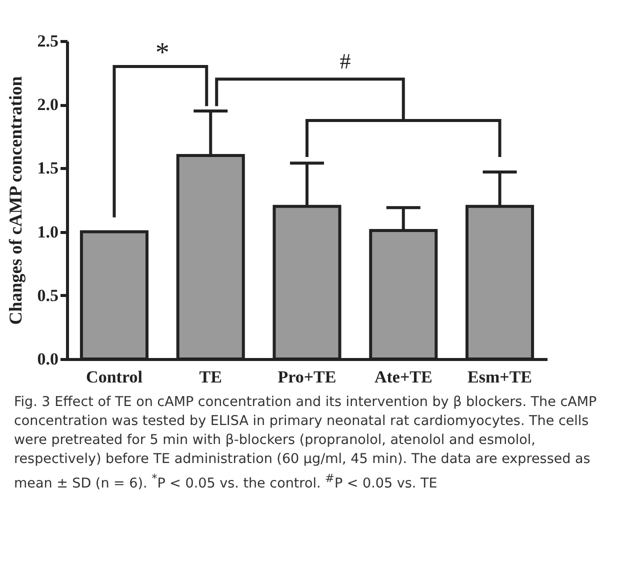 Image resolution: width=634 pixels, height=588 pixels. I want to click on y-tick-label: 1.0, so click(47, 232).